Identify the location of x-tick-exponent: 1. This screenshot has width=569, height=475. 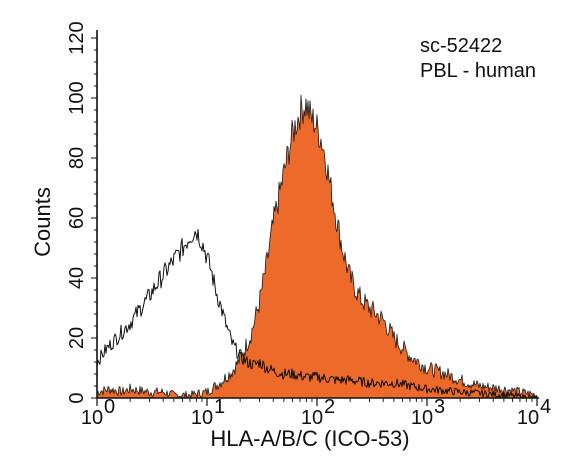
(219, 407).